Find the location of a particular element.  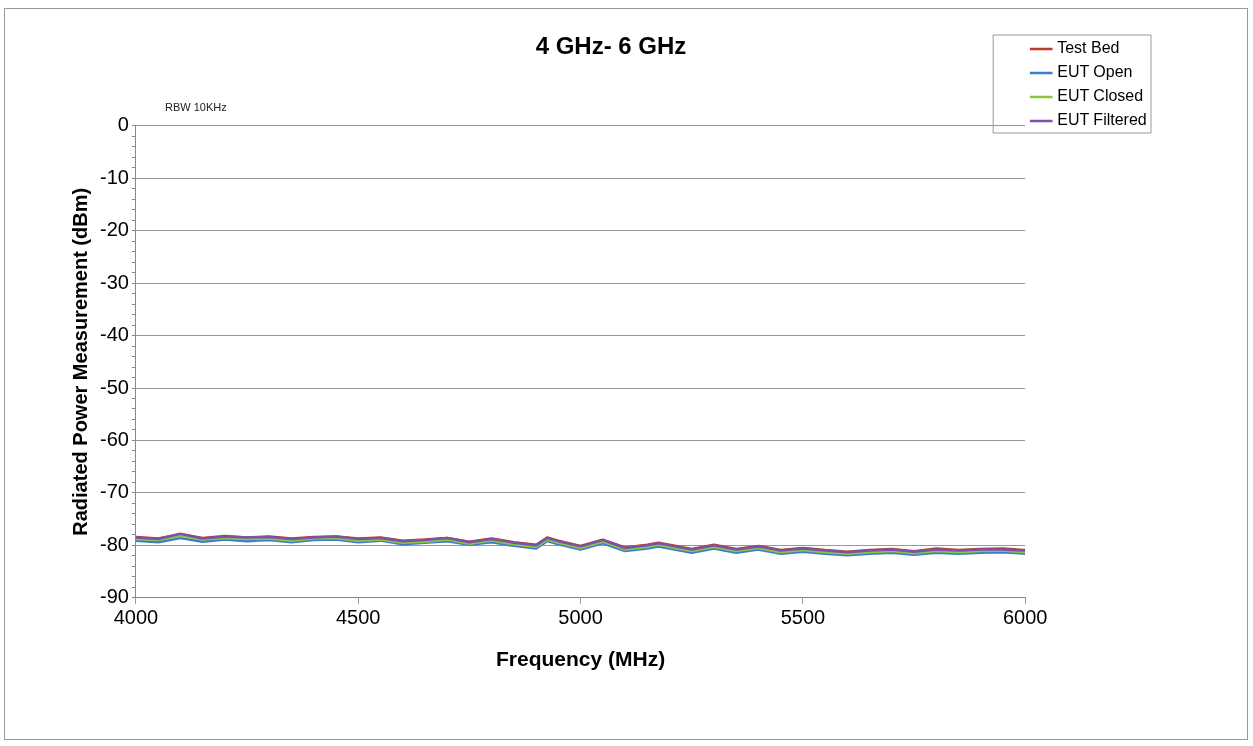

x-axis-title: Frequency (MHz) is located at coordinates (580, 659).